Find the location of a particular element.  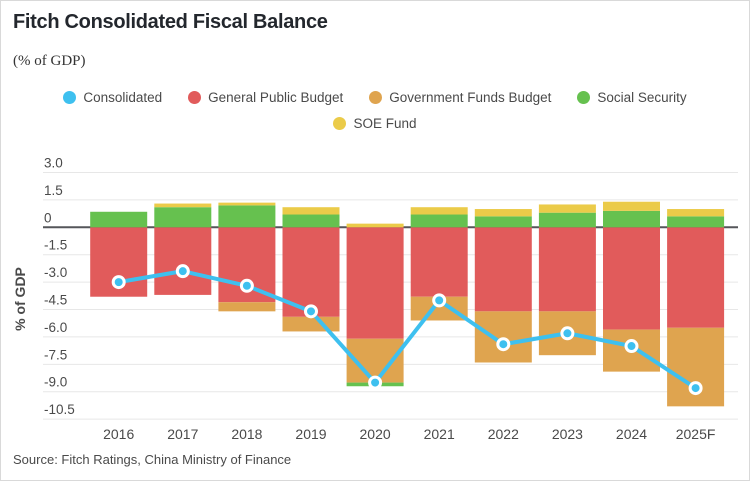

x-tick-label: 2016 is located at coordinates (118, 434).